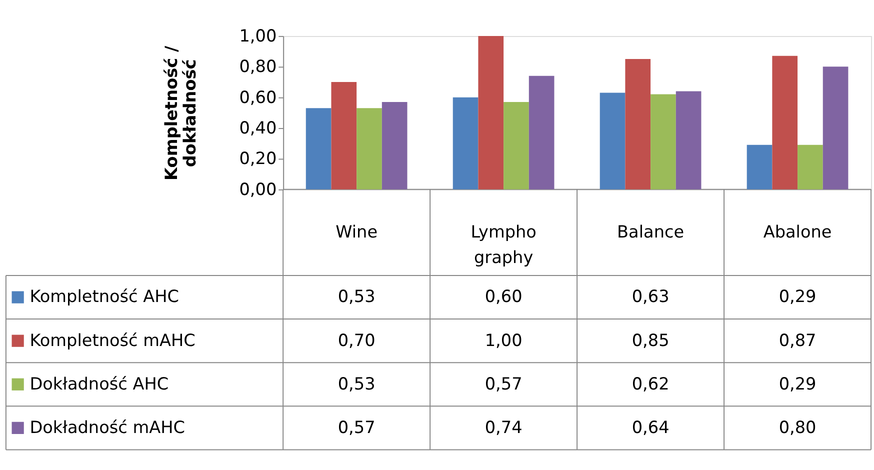 The image size is (874, 470). Describe the element at coordinates (258, 35) in the screenshot. I see `y-tick-label: 1,00` at that location.